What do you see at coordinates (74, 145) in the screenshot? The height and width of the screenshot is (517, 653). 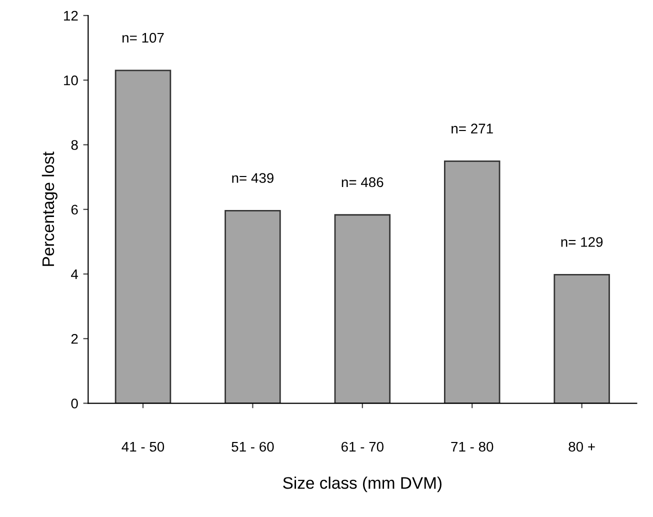 I see `y-tick-label: 8` at bounding box center [74, 145].